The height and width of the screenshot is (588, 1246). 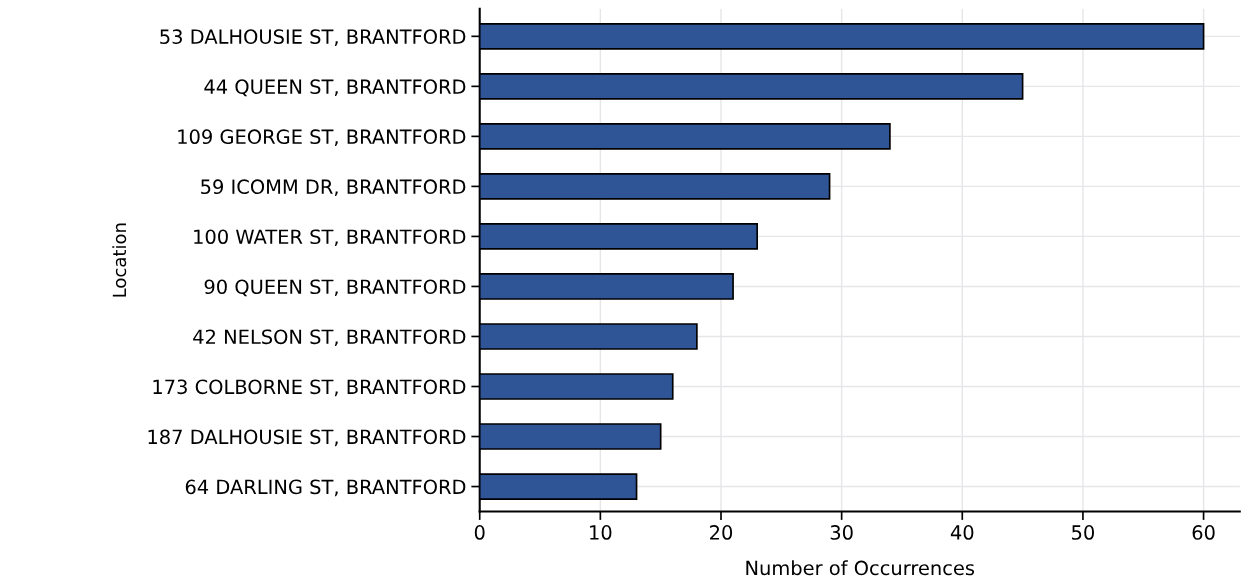 I want to click on x-tick-label: 40, so click(x=962, y=532).